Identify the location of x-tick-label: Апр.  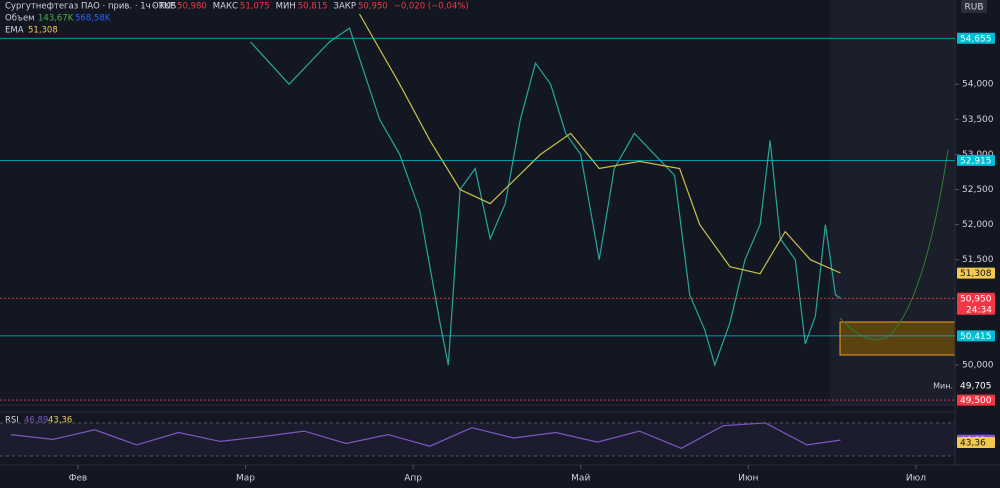
(413, 479).